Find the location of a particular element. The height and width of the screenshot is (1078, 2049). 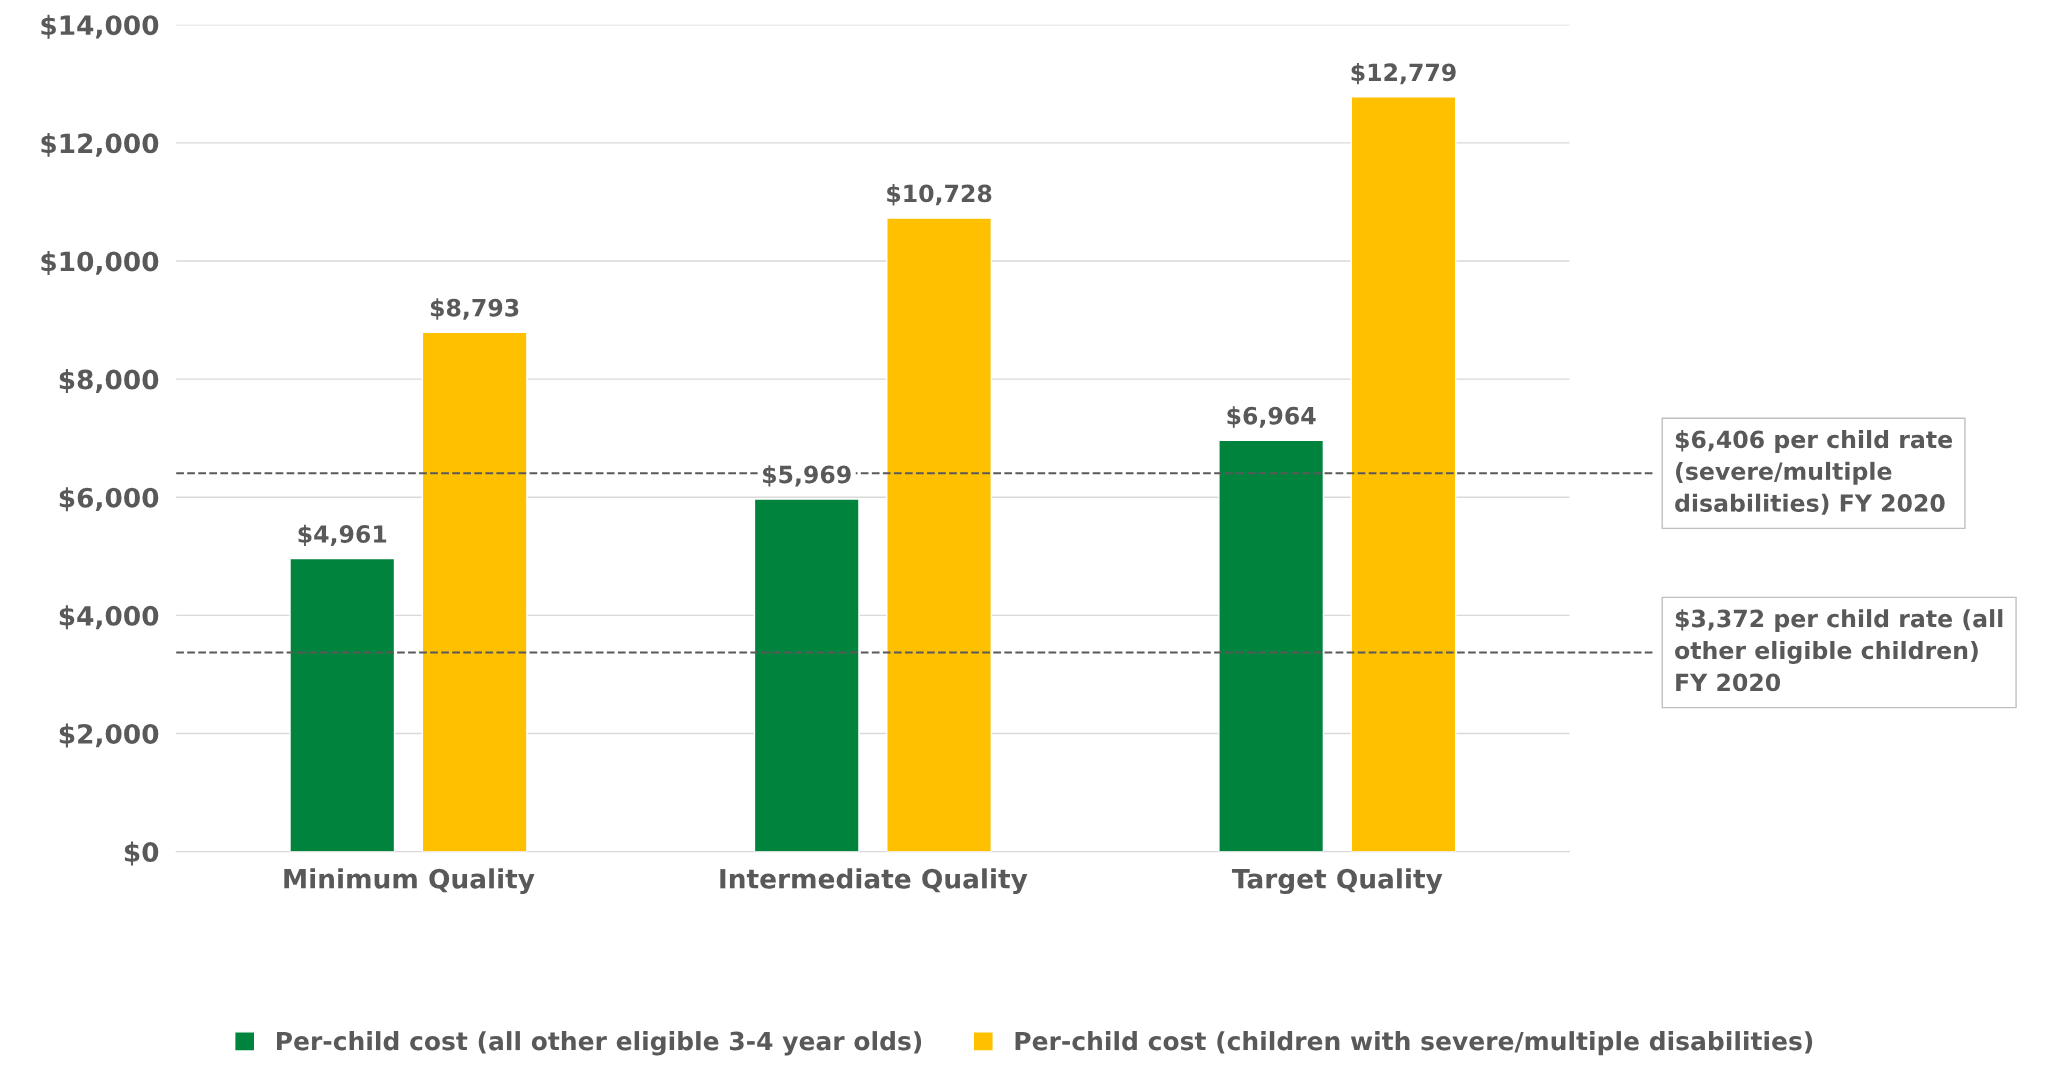

y-tick-label: $2,000 is located at coordinates (109, 735).